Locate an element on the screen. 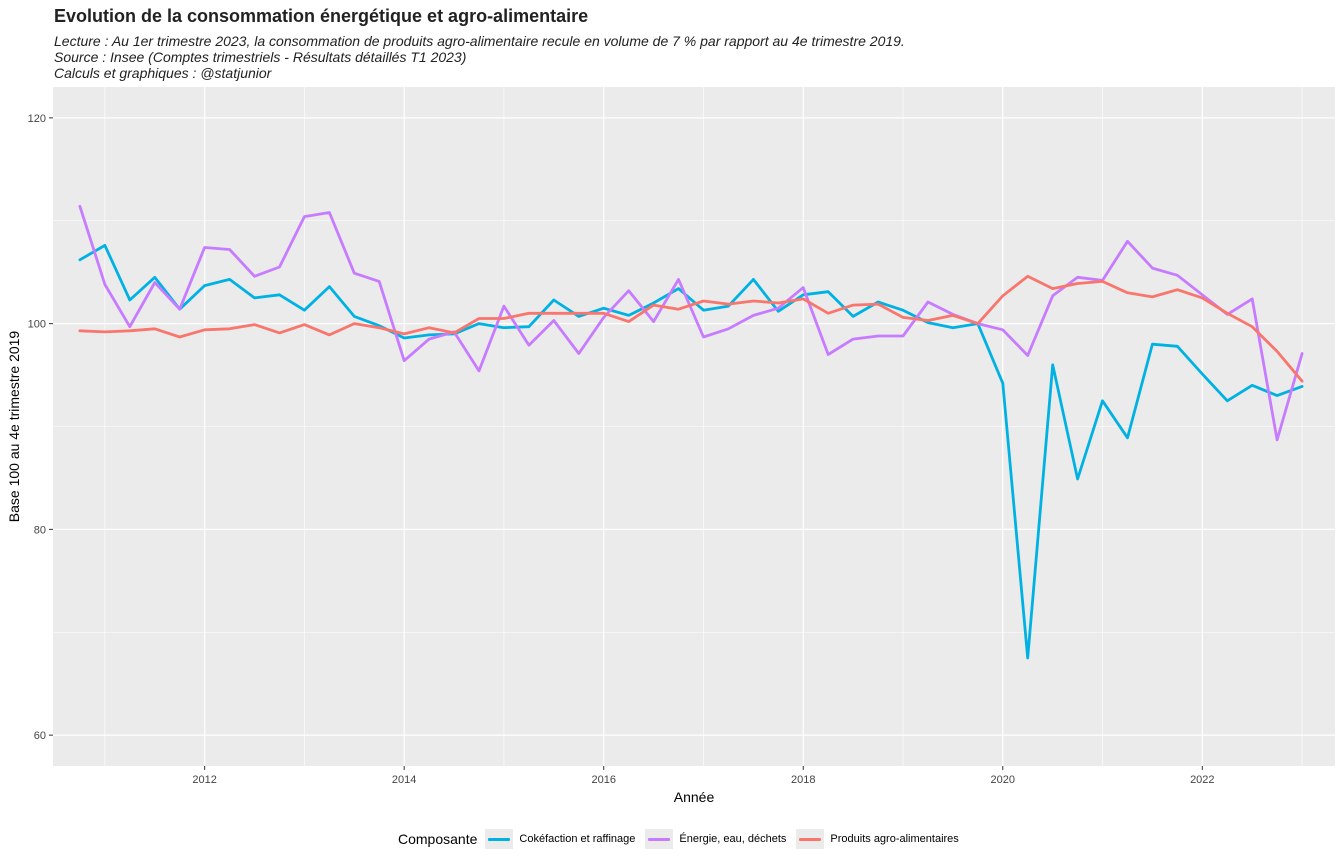  y-axis-tick-labels: 60 80 100 120 is located at coordinates (37, 427).